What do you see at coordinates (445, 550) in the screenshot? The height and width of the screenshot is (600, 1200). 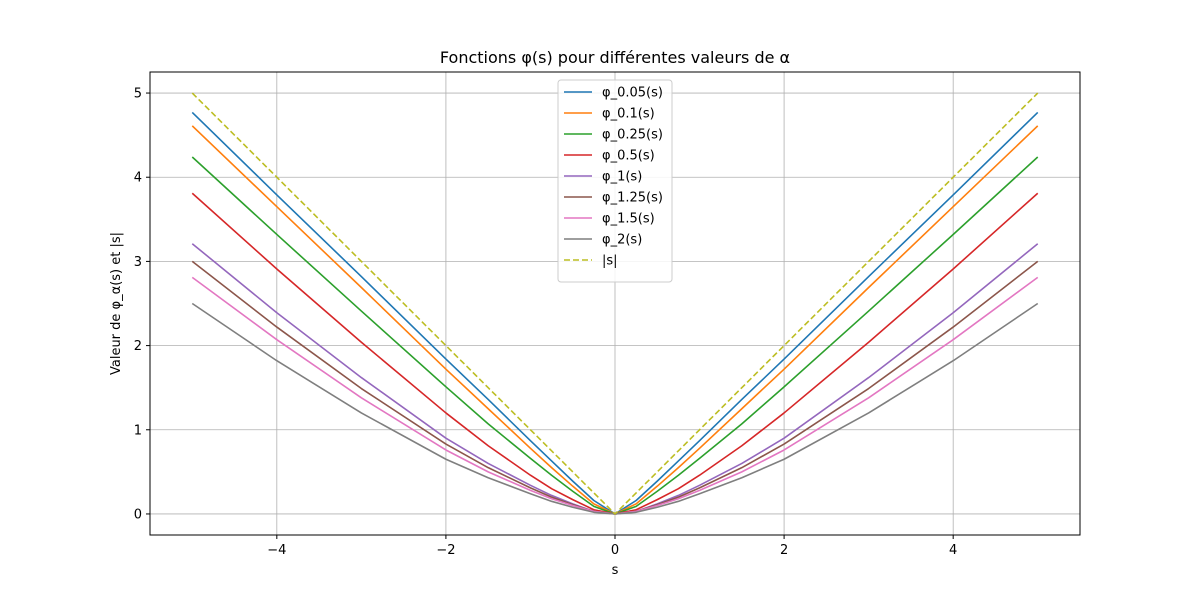 I see `x-tick-label: −2` at bounding box center [445, 550].